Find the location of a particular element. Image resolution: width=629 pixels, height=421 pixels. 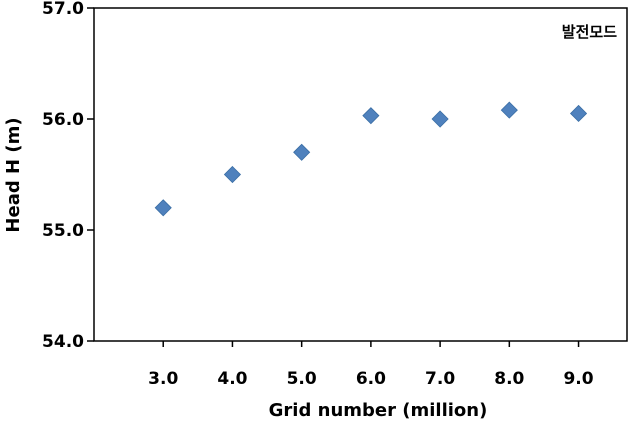

y-tick-label: 54.0 is located at coordinates (63, 342).